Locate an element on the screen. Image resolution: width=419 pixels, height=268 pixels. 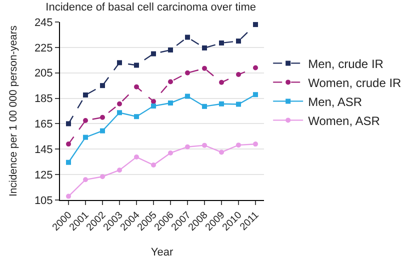
x-axis-title: Year is located at coordinates (162, 252).